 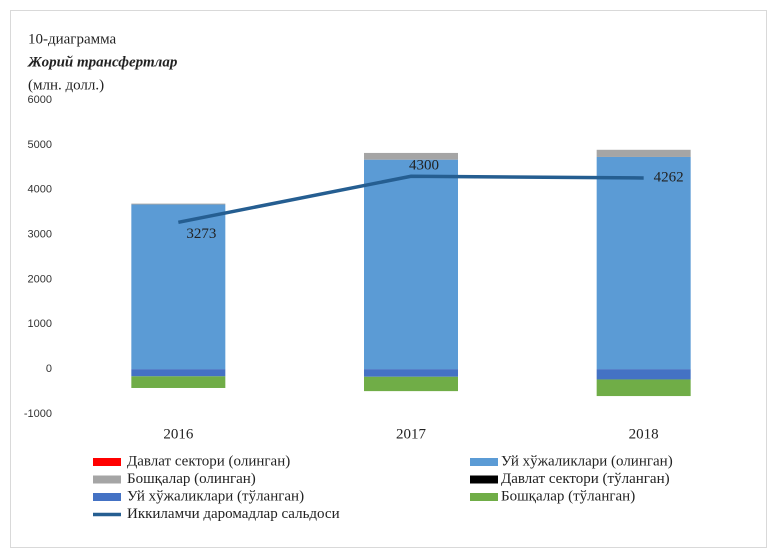 What do you see at coordinates (102, 62) in the screenshot?
I see `chart-title: Жорий трансфертлар` at bounding box center [102, 62].